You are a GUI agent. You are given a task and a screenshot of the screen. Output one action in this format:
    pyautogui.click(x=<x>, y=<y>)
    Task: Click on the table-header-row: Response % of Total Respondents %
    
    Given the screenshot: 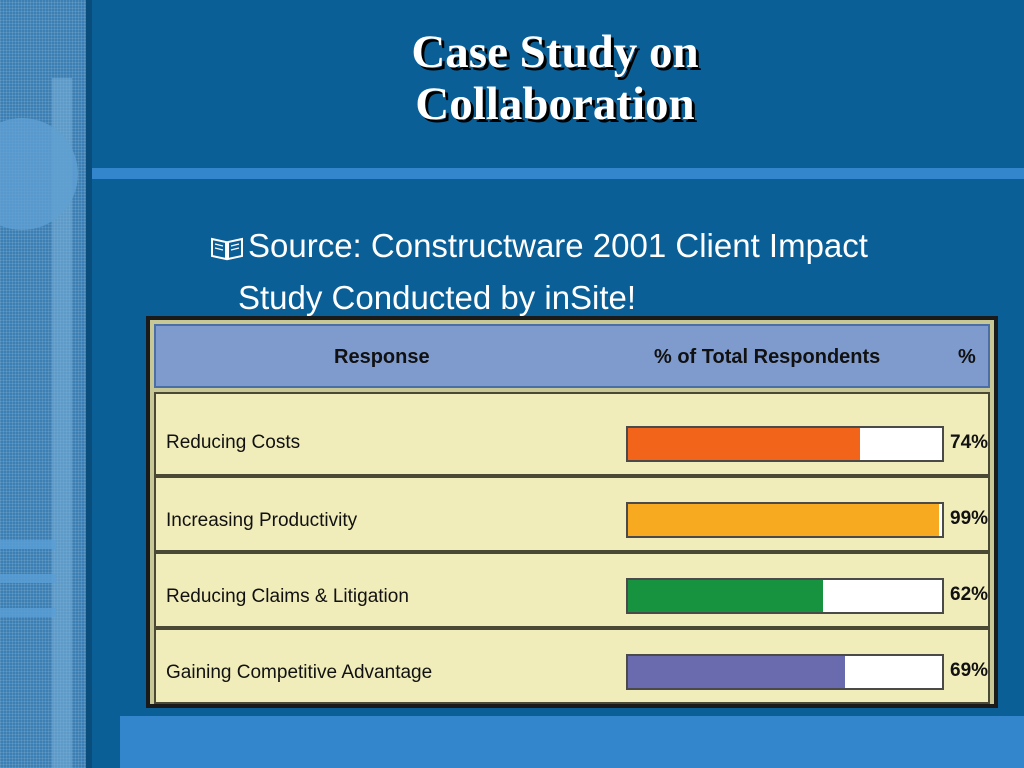 What is the action you would take?
    pyautogui.click(x=572, y=356)
    